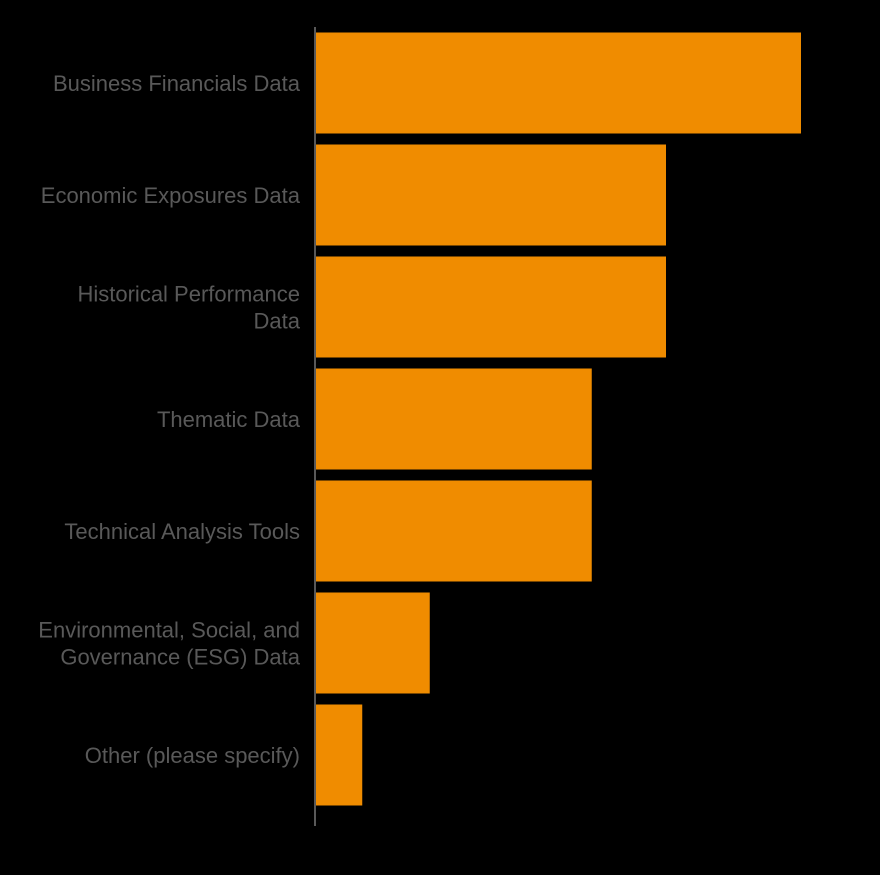  I want to click on category-label-1: Business Financials Data, so click(177, 83).